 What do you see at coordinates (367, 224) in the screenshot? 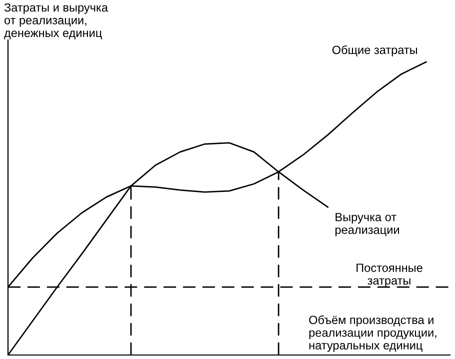
I see `series-label: Выручка от реализации` at bounding box center [367, 224].